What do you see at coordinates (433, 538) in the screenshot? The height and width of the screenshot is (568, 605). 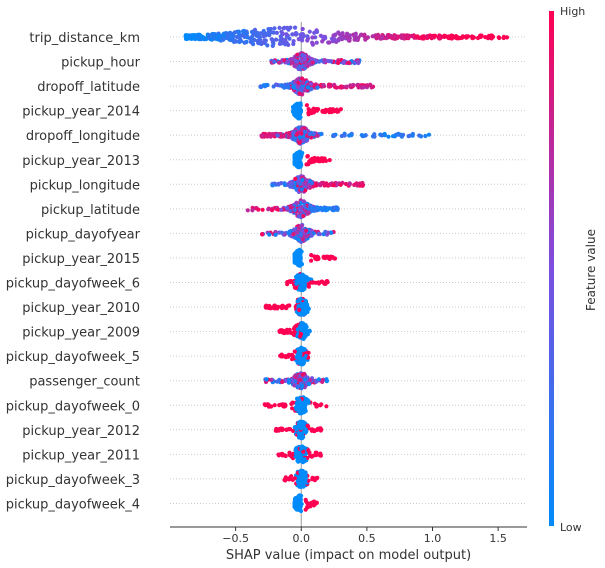 I see `x-tick-label: 1.0` at bounding box center [433, 538].